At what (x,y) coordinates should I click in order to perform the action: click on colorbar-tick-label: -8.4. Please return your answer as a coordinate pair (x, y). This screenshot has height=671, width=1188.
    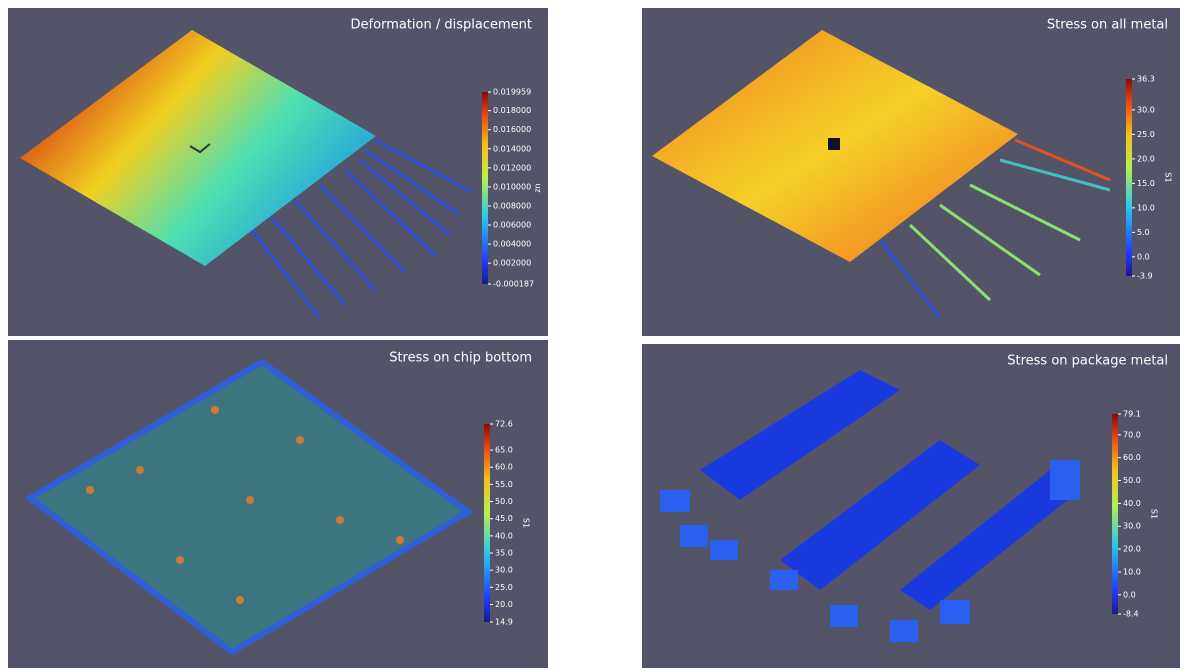
    Looking at the image, I should click on (1131, 614).